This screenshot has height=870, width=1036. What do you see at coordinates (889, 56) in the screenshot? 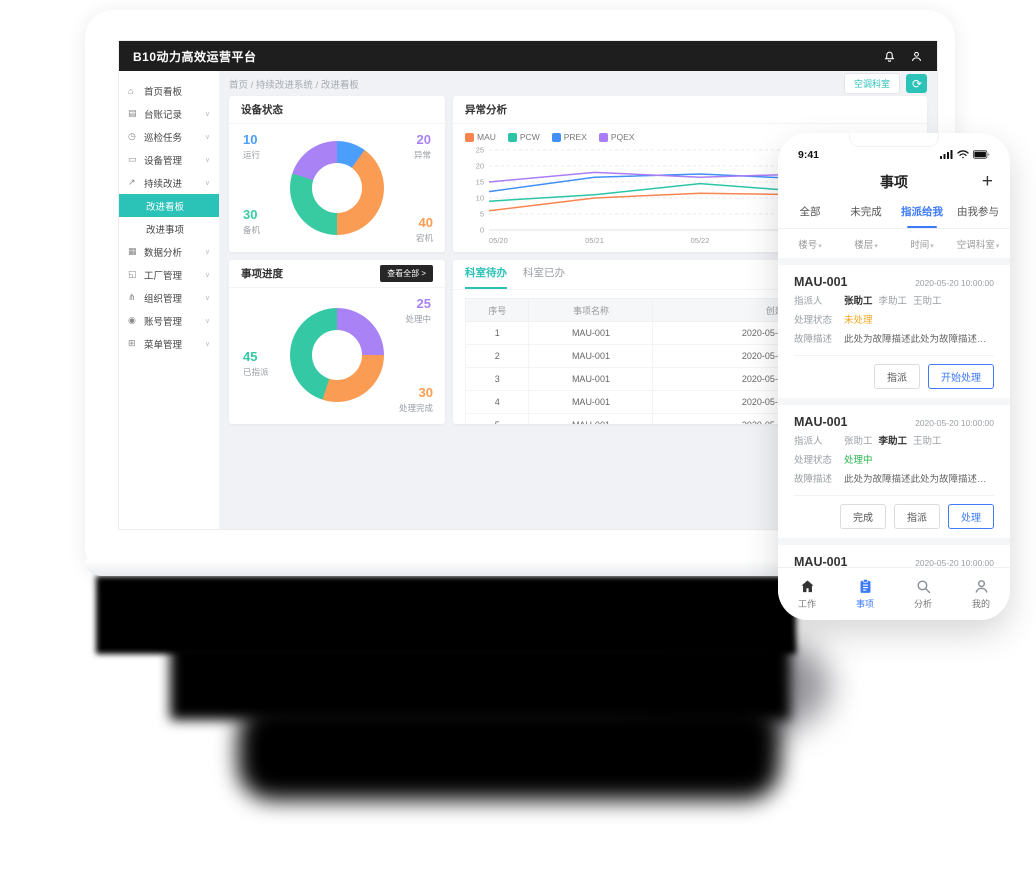
I see `notification-bell-icon` at bounding box center [889, 56].